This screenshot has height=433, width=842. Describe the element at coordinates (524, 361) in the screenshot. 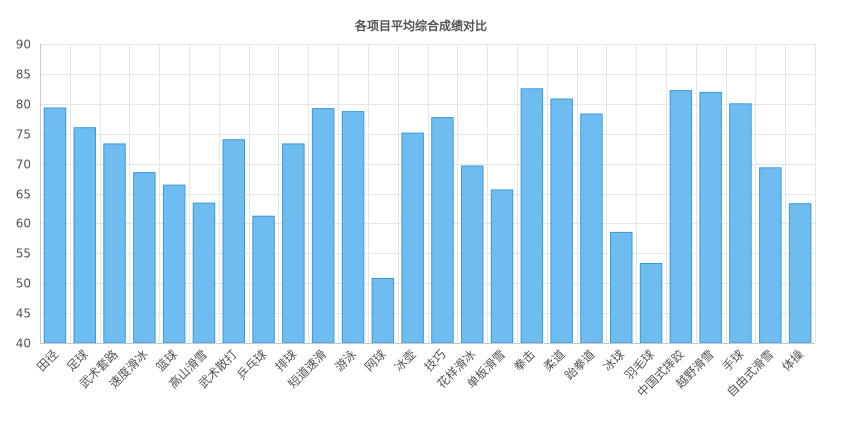

I see `x-tick-label: 拳击` at that location.